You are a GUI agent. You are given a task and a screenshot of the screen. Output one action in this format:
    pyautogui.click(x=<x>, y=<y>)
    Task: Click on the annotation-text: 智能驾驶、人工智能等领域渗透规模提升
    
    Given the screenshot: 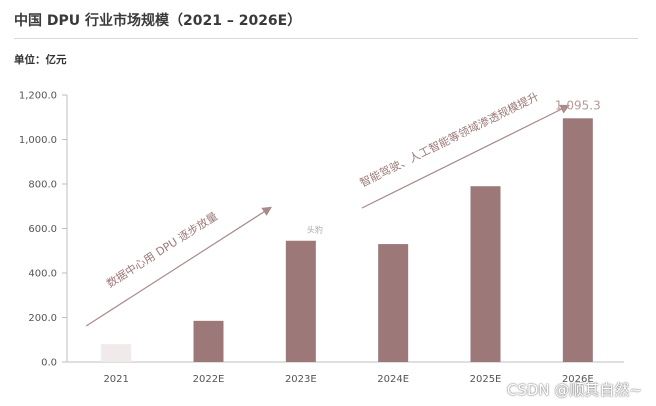 What is the action you would take?
    pyautogui.click(x=449, y=139)
    